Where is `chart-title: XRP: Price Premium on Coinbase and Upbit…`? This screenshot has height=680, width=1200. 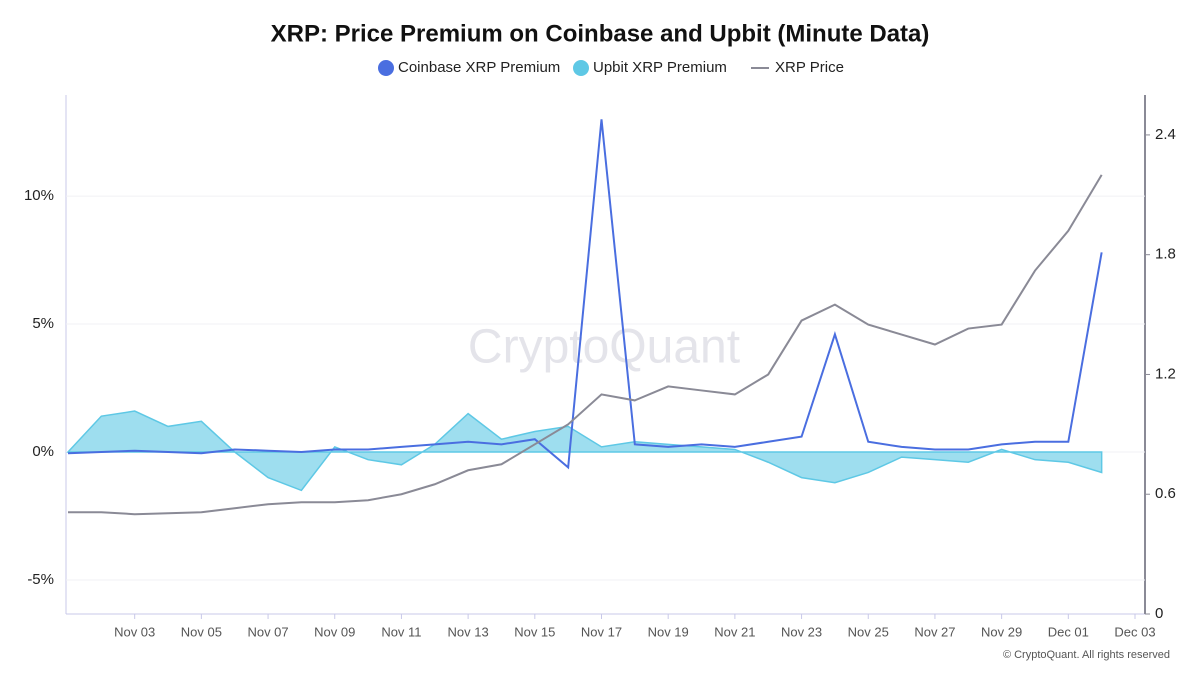 chart-title: XRP: Price Premium on Coinbase and Upbit… is located at coordinates (600, 33).